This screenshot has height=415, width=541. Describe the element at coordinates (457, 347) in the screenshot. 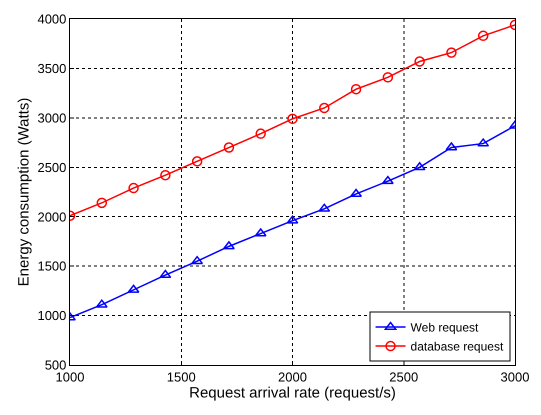

I see `legend-label: database request` at that location.